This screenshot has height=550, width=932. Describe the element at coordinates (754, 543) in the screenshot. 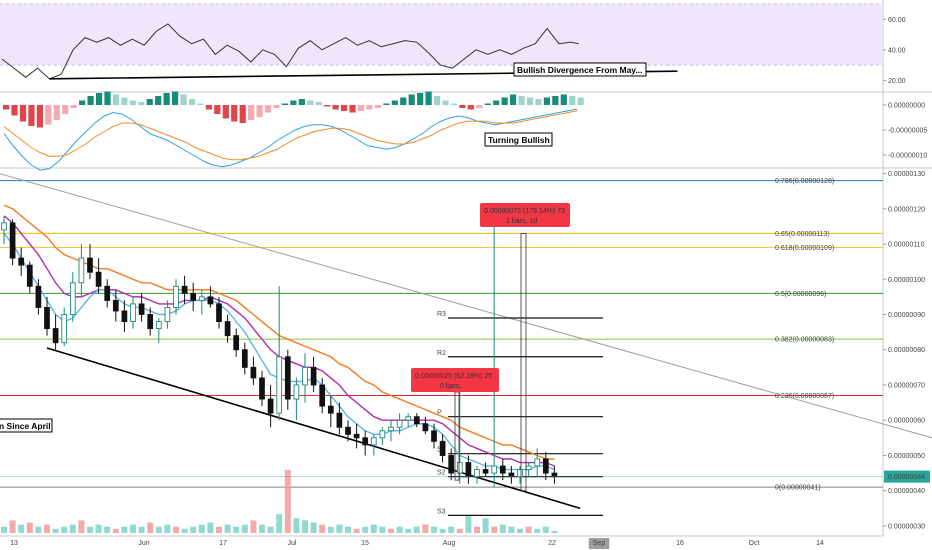

I see `time-axis-label: Oct` at that location.